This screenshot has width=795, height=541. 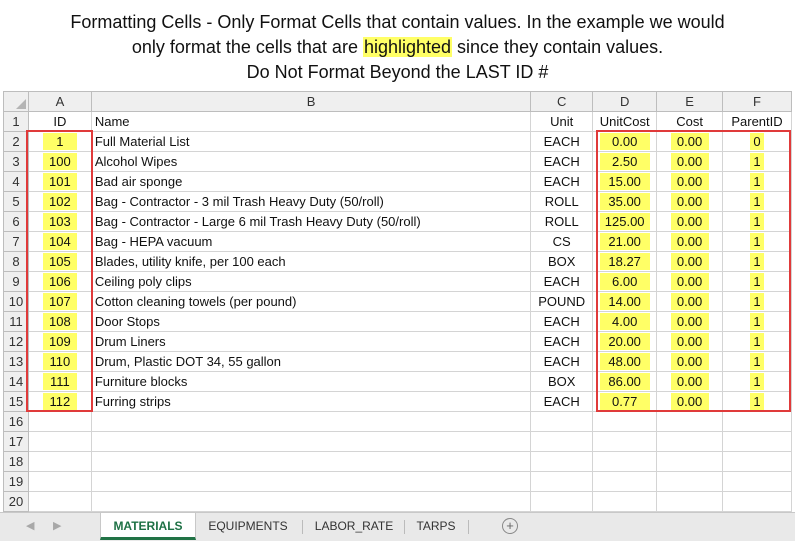 What do you see at coordinates (625, 161) in the screenshot?
I see `cell-unitcost: 2.50` at bounding box center [625, 161].